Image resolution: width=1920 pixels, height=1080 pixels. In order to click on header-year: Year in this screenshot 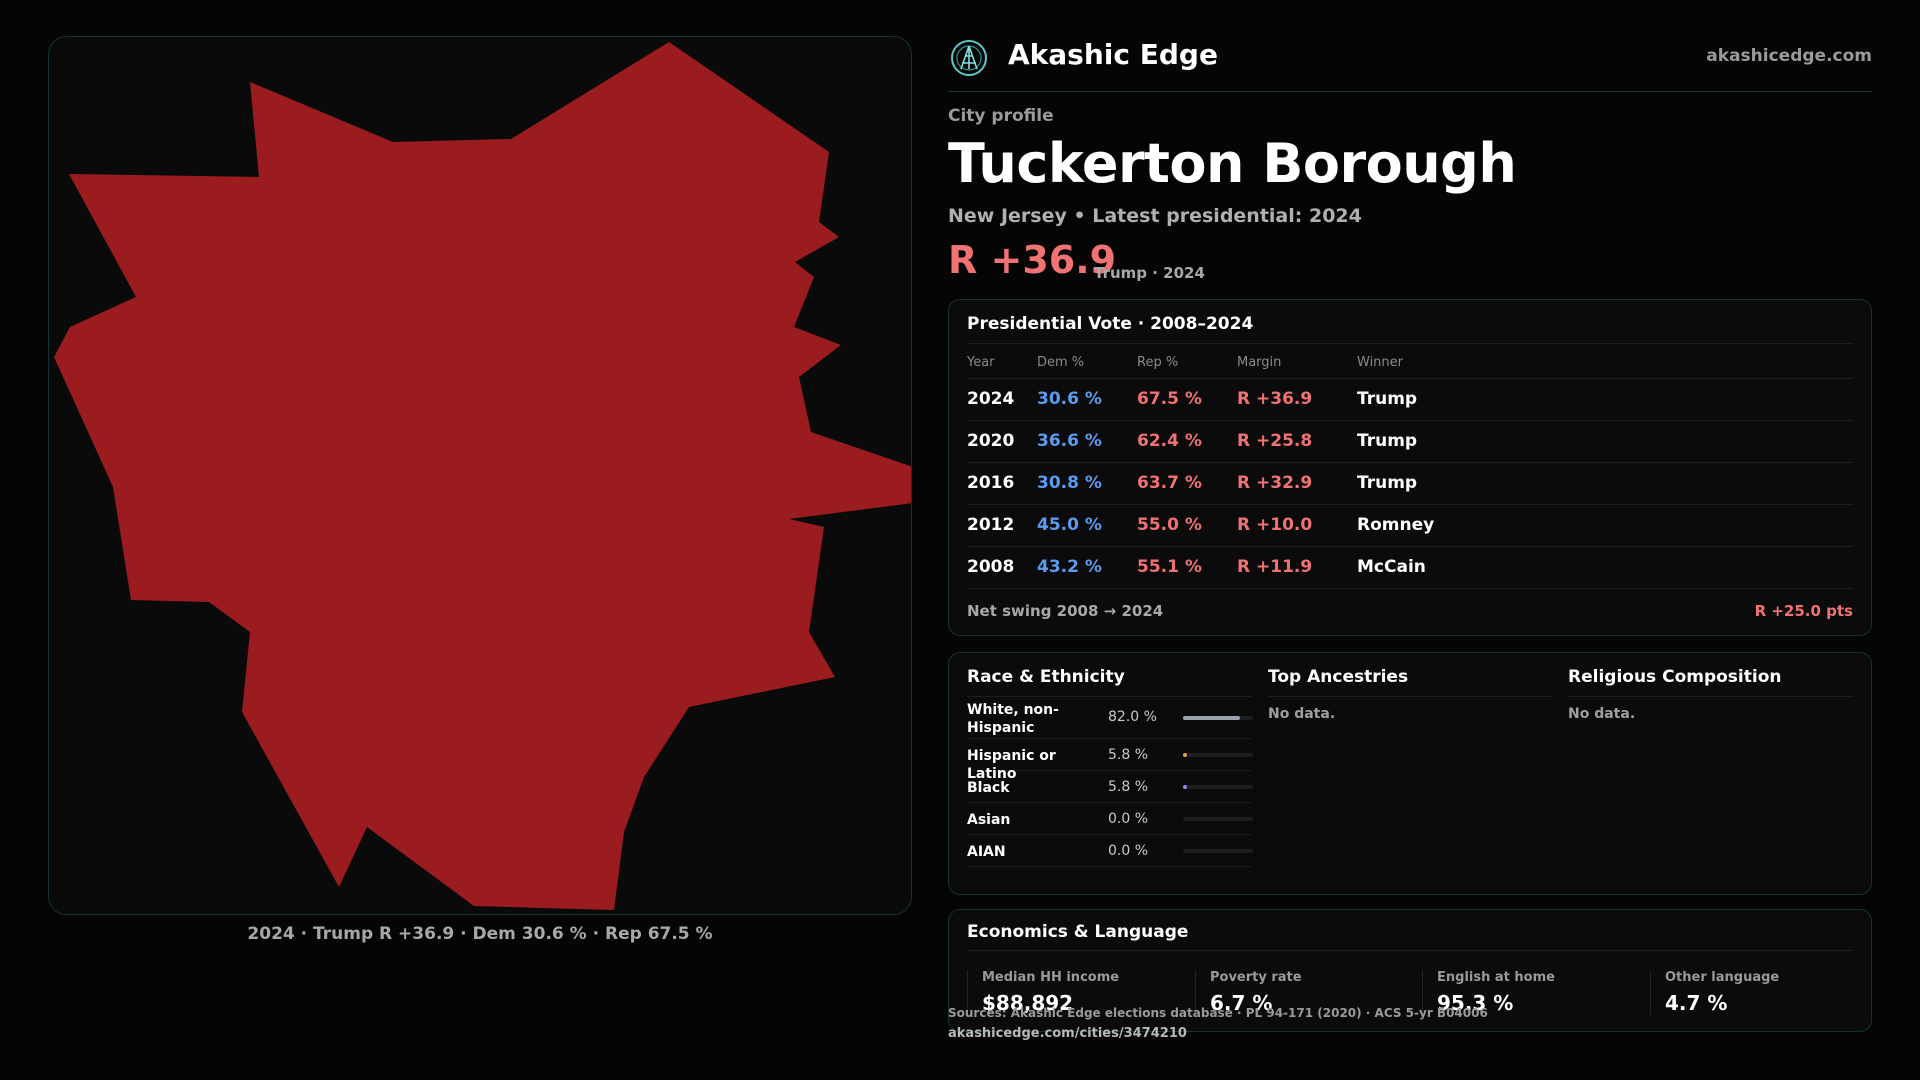, I will do `click(1002, 363)`.